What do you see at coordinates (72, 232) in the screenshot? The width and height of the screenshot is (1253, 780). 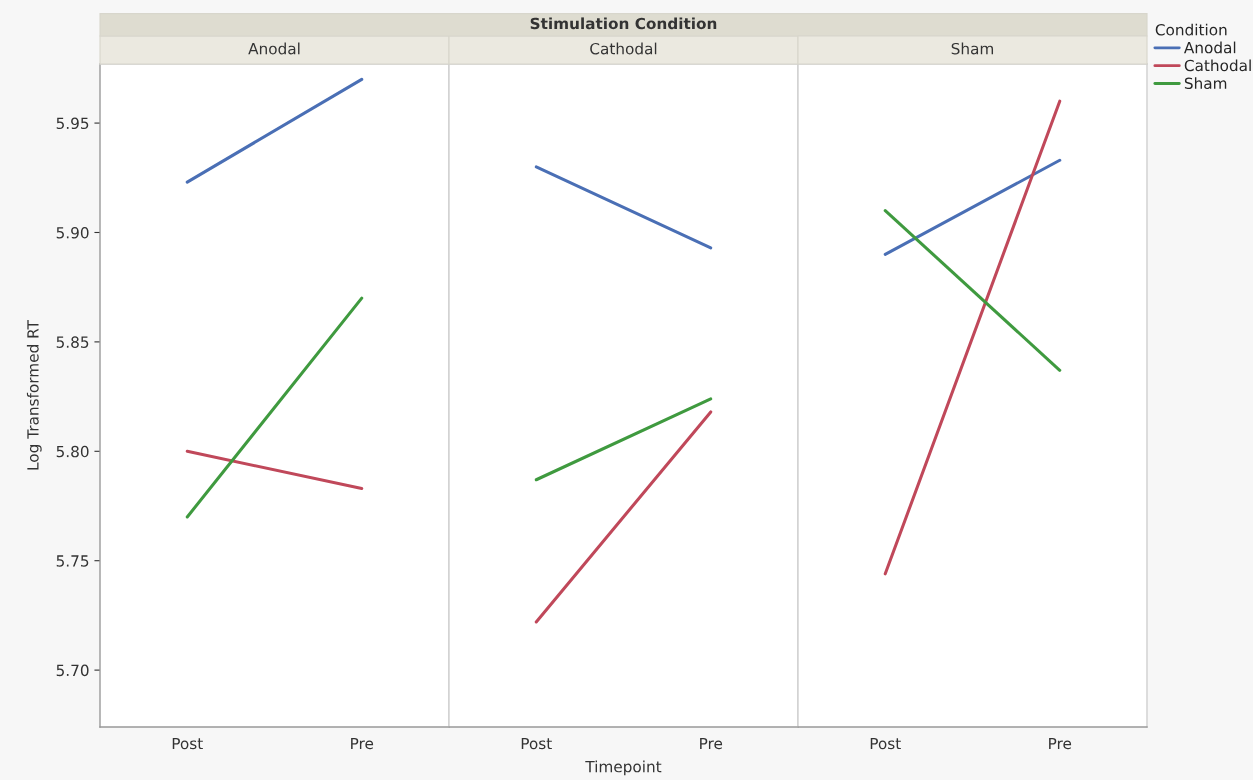 I see `y-tick-label: 5.90` at bounding box center [72, 232].